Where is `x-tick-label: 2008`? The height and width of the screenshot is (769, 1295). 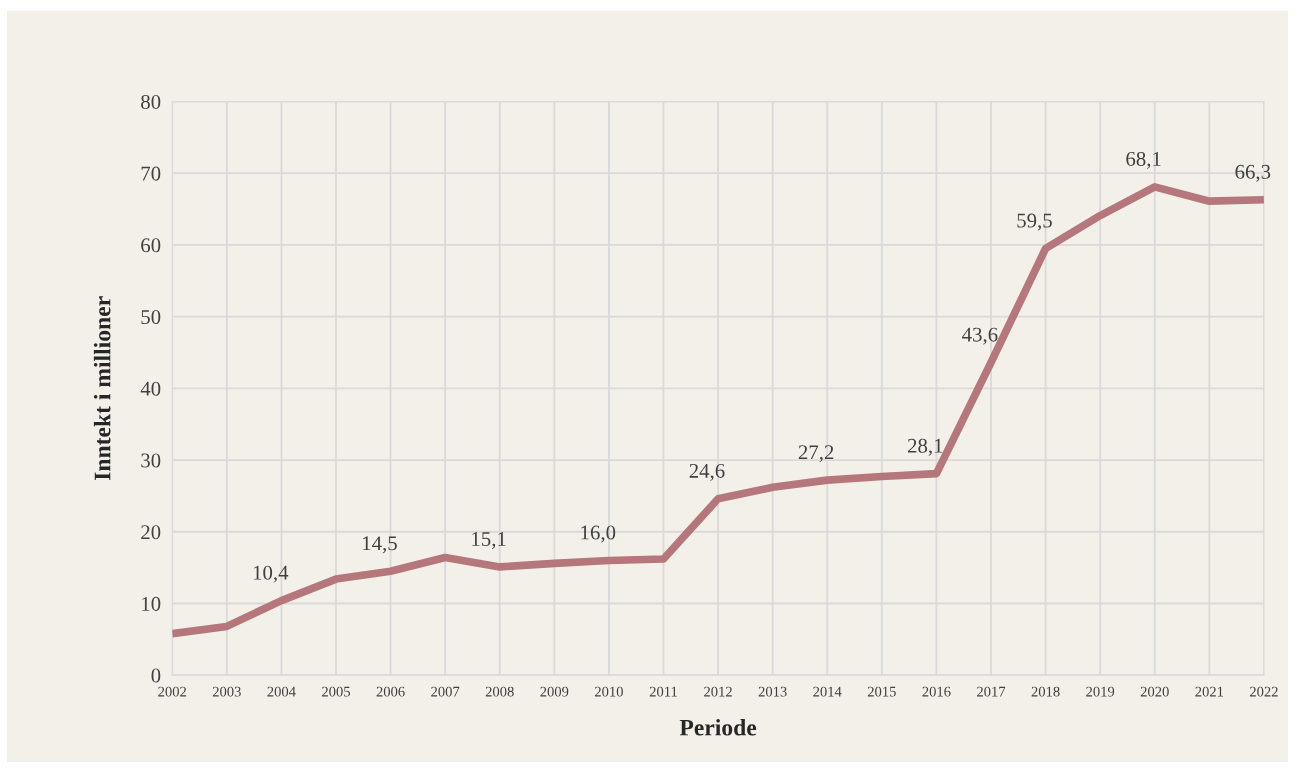 x-tick-label: 2008 is located at coordinates (499, 691).